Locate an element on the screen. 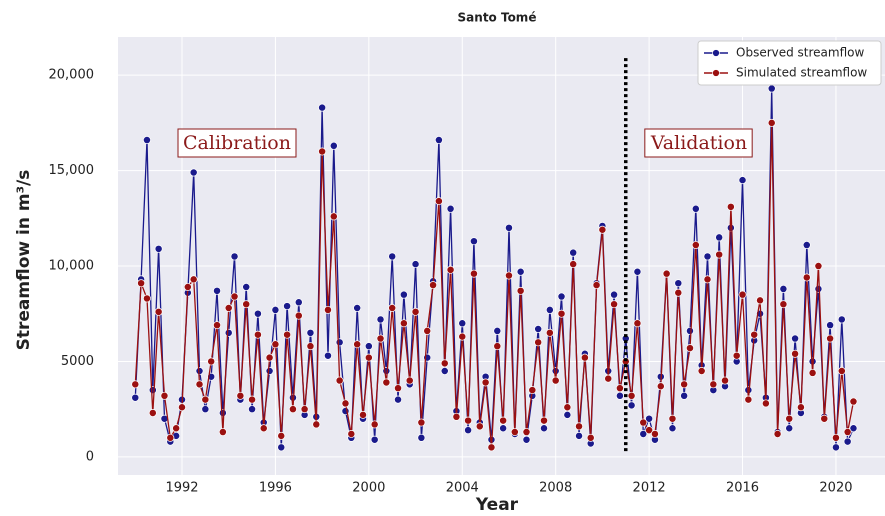 This screenshot has height=516, width=885. annotation: Validation is located at coordinates (698, 143).